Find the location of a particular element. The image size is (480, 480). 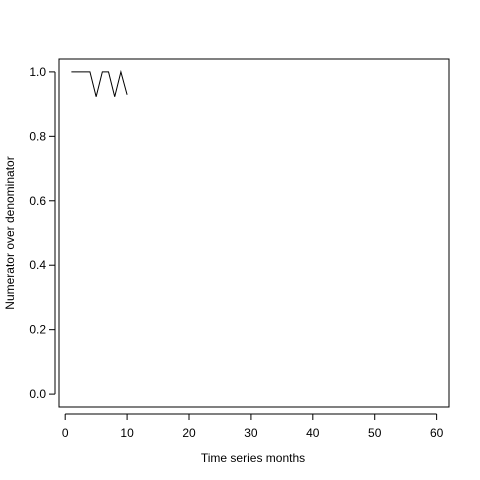

x-tick-label: 40 is located at coordinates (313, 433).